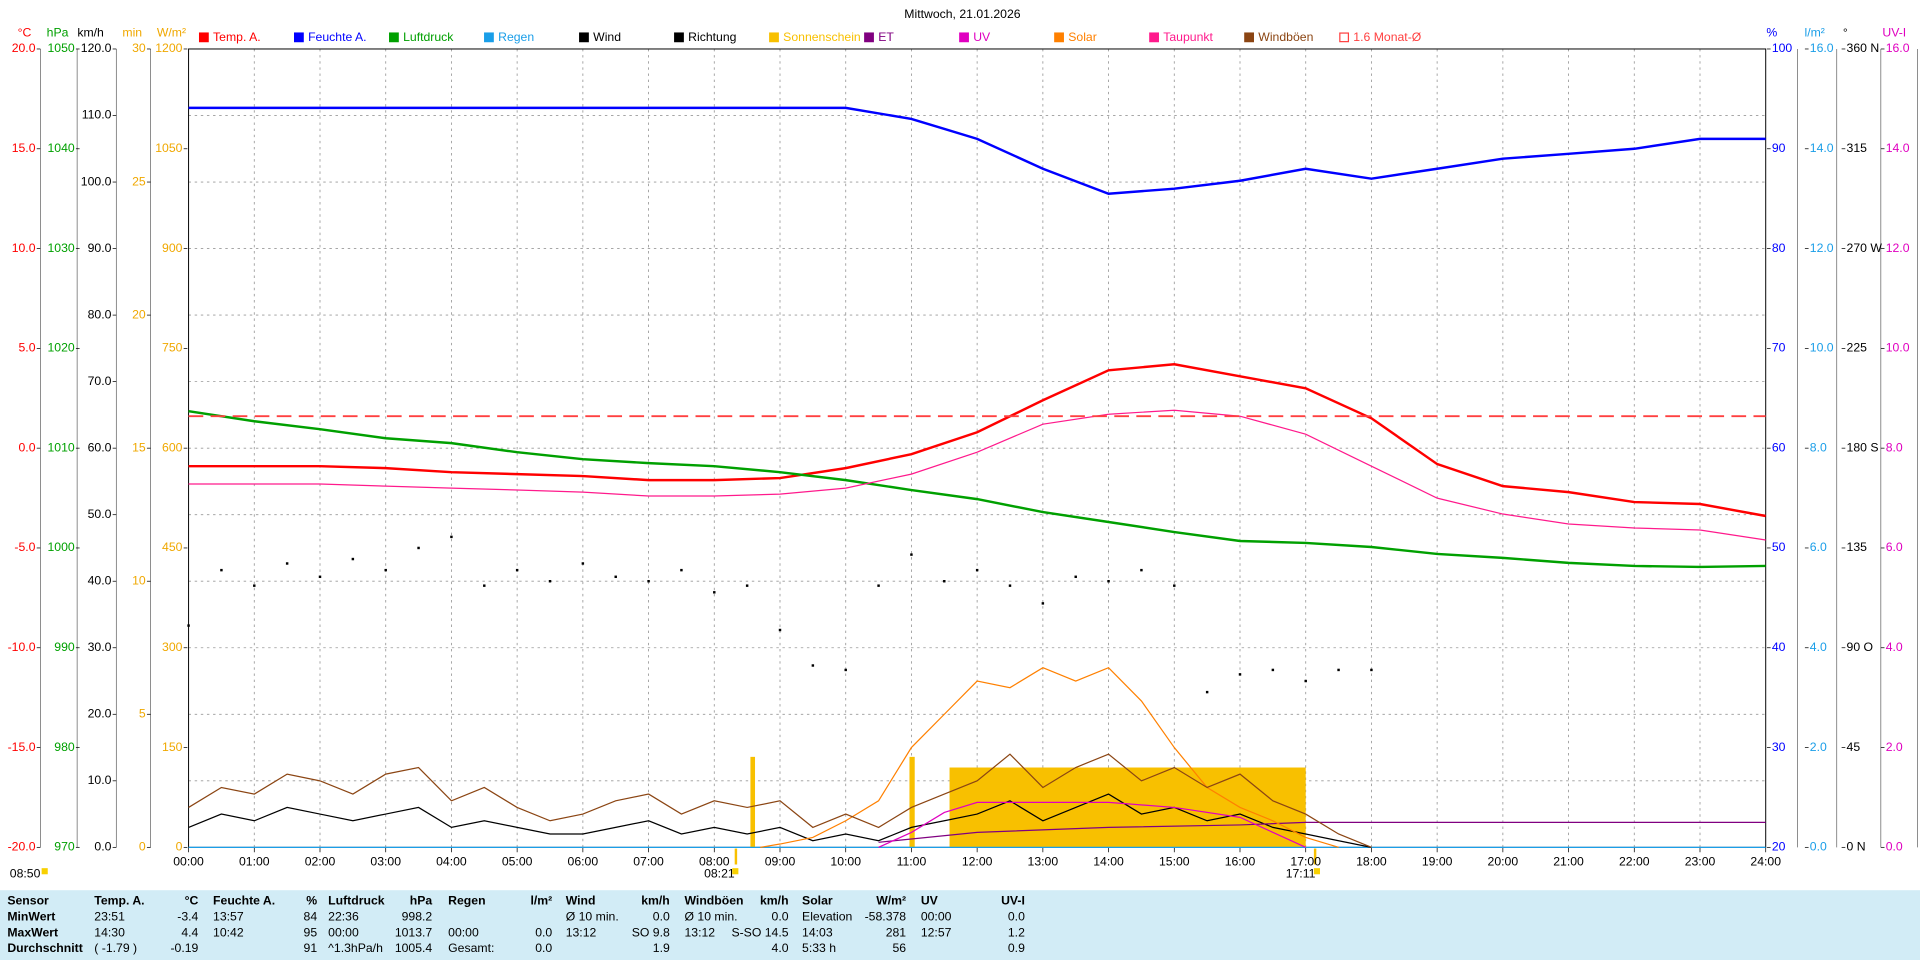  What do you see at coordinates (1818, 447) in the screenshot?
I see `y-tick-label: 8.0` at bounding box center [1818, 447].